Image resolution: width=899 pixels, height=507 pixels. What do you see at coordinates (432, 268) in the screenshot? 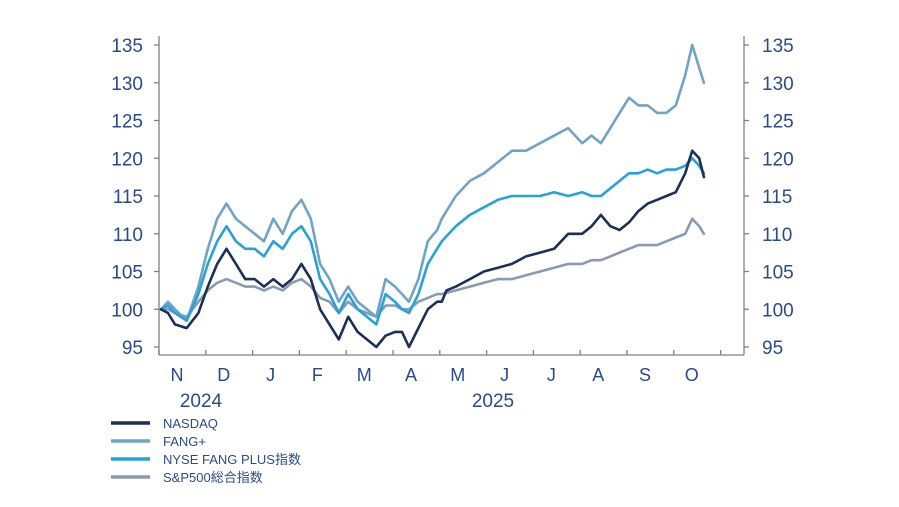
I see `series-line` at bounding box center [432, 268].